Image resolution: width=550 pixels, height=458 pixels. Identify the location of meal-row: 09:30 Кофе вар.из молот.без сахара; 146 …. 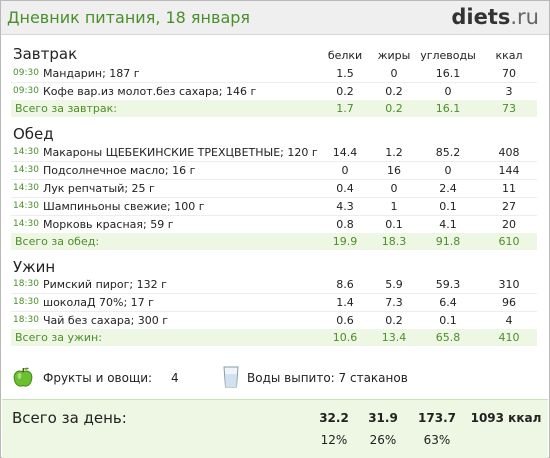
(274, 92).